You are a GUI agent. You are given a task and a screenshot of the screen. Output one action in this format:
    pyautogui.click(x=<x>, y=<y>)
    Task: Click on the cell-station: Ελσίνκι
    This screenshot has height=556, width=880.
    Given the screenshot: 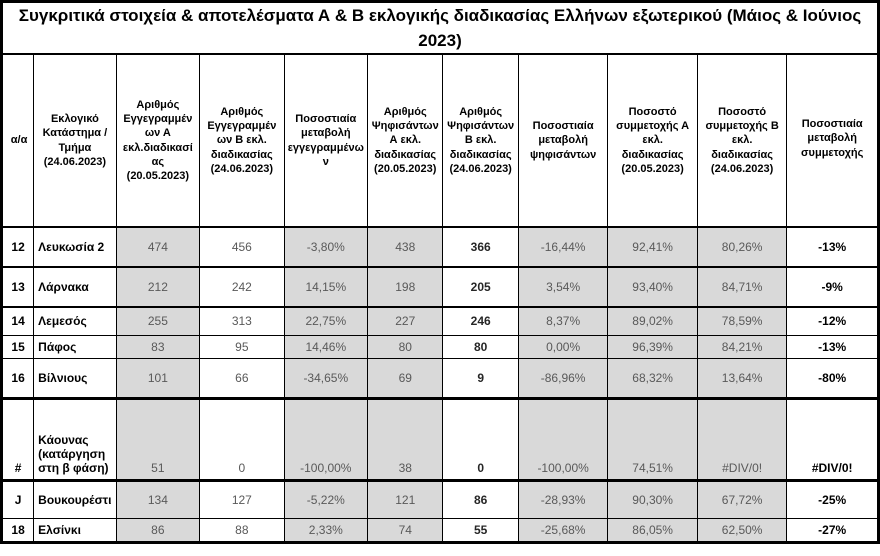 What is the action you would take?
    pyautogui.click(x=75, y=530)
    